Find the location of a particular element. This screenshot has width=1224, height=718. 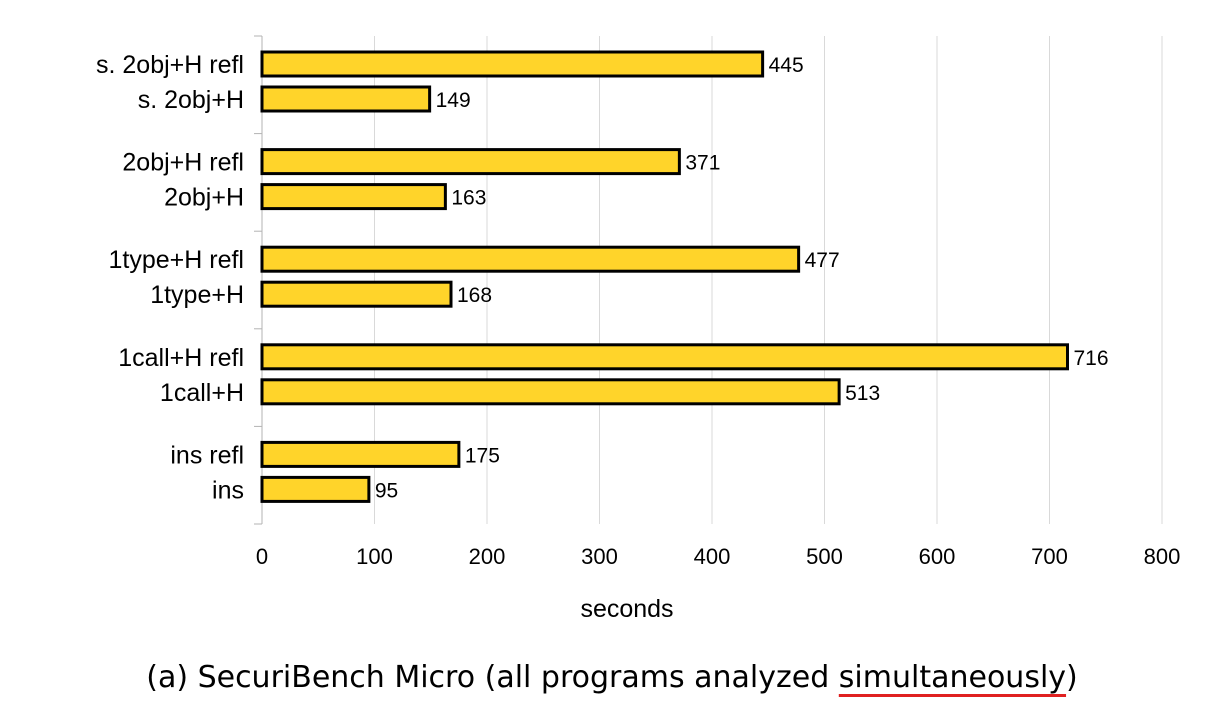

x-tick-label-400: 400 is located at coordinates (712, 556).